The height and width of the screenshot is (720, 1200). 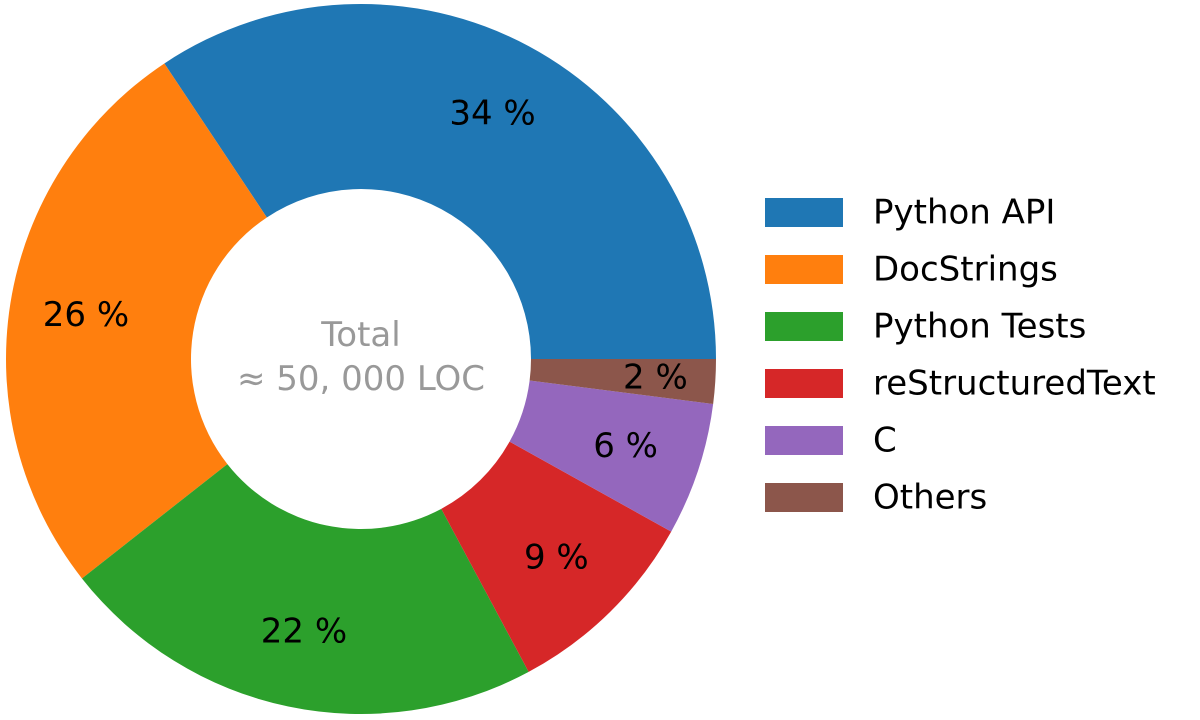 What do you see at coordinates (965, 270) in the screenshot?
I see `legend-label: DocStrings` at bounding box center [965, 270].